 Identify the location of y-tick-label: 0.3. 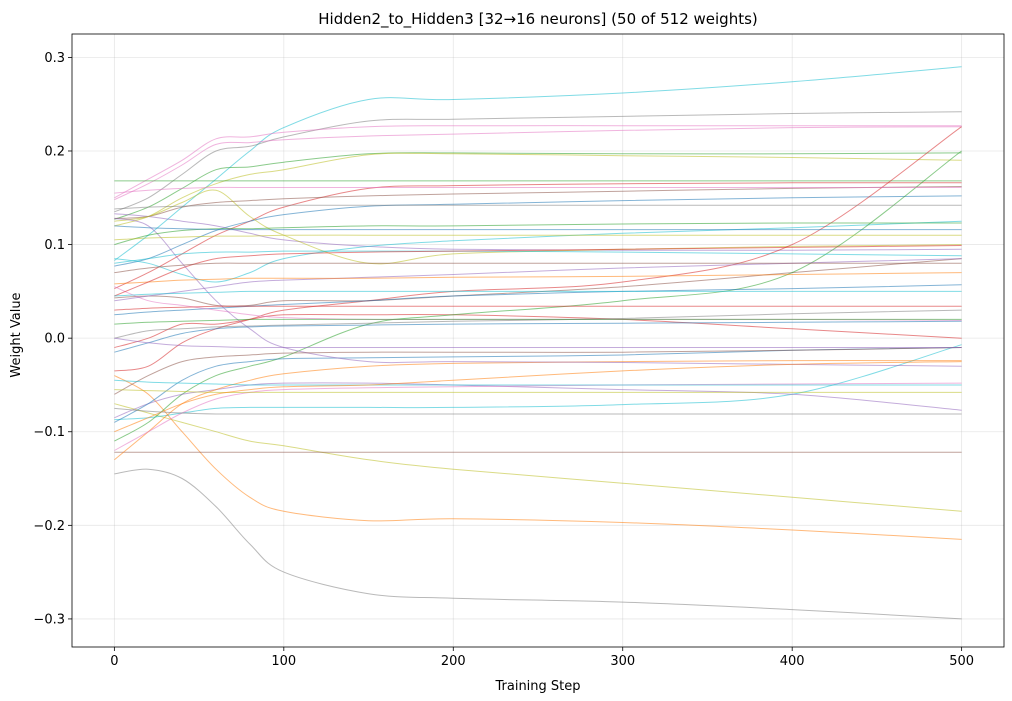
(54, 58).